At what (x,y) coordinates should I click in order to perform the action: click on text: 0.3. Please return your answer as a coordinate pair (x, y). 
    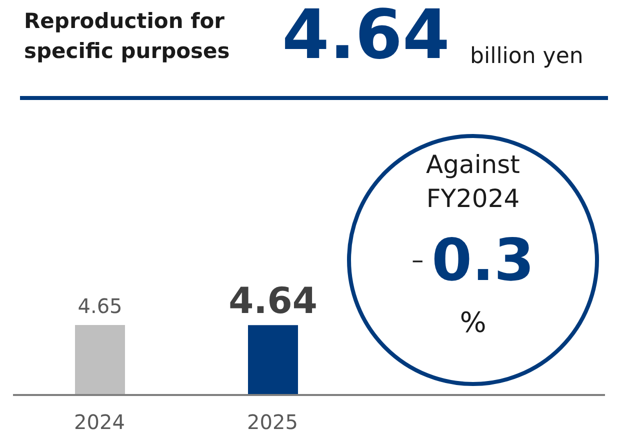
    Looking at the image, I should click on (483, 260).